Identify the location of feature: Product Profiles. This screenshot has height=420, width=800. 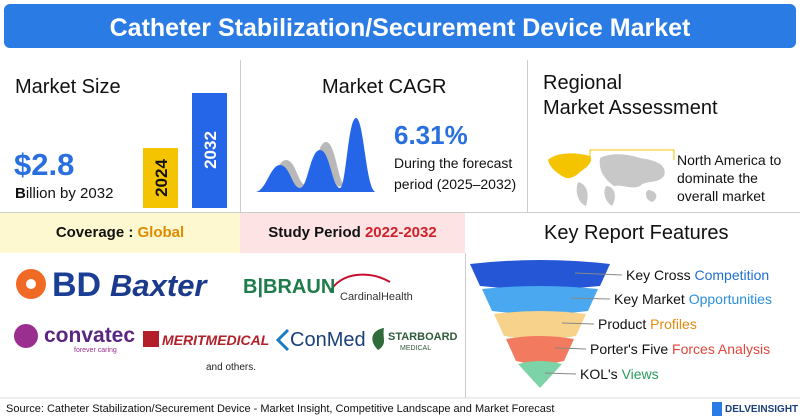
(647, 324).